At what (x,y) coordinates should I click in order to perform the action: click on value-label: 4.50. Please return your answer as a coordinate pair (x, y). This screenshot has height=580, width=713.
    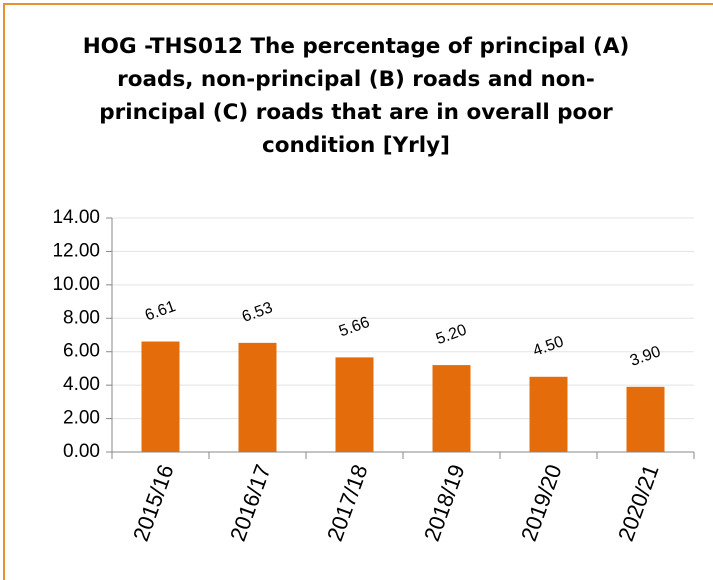
    Looking at the image, I should click on (548, 346).